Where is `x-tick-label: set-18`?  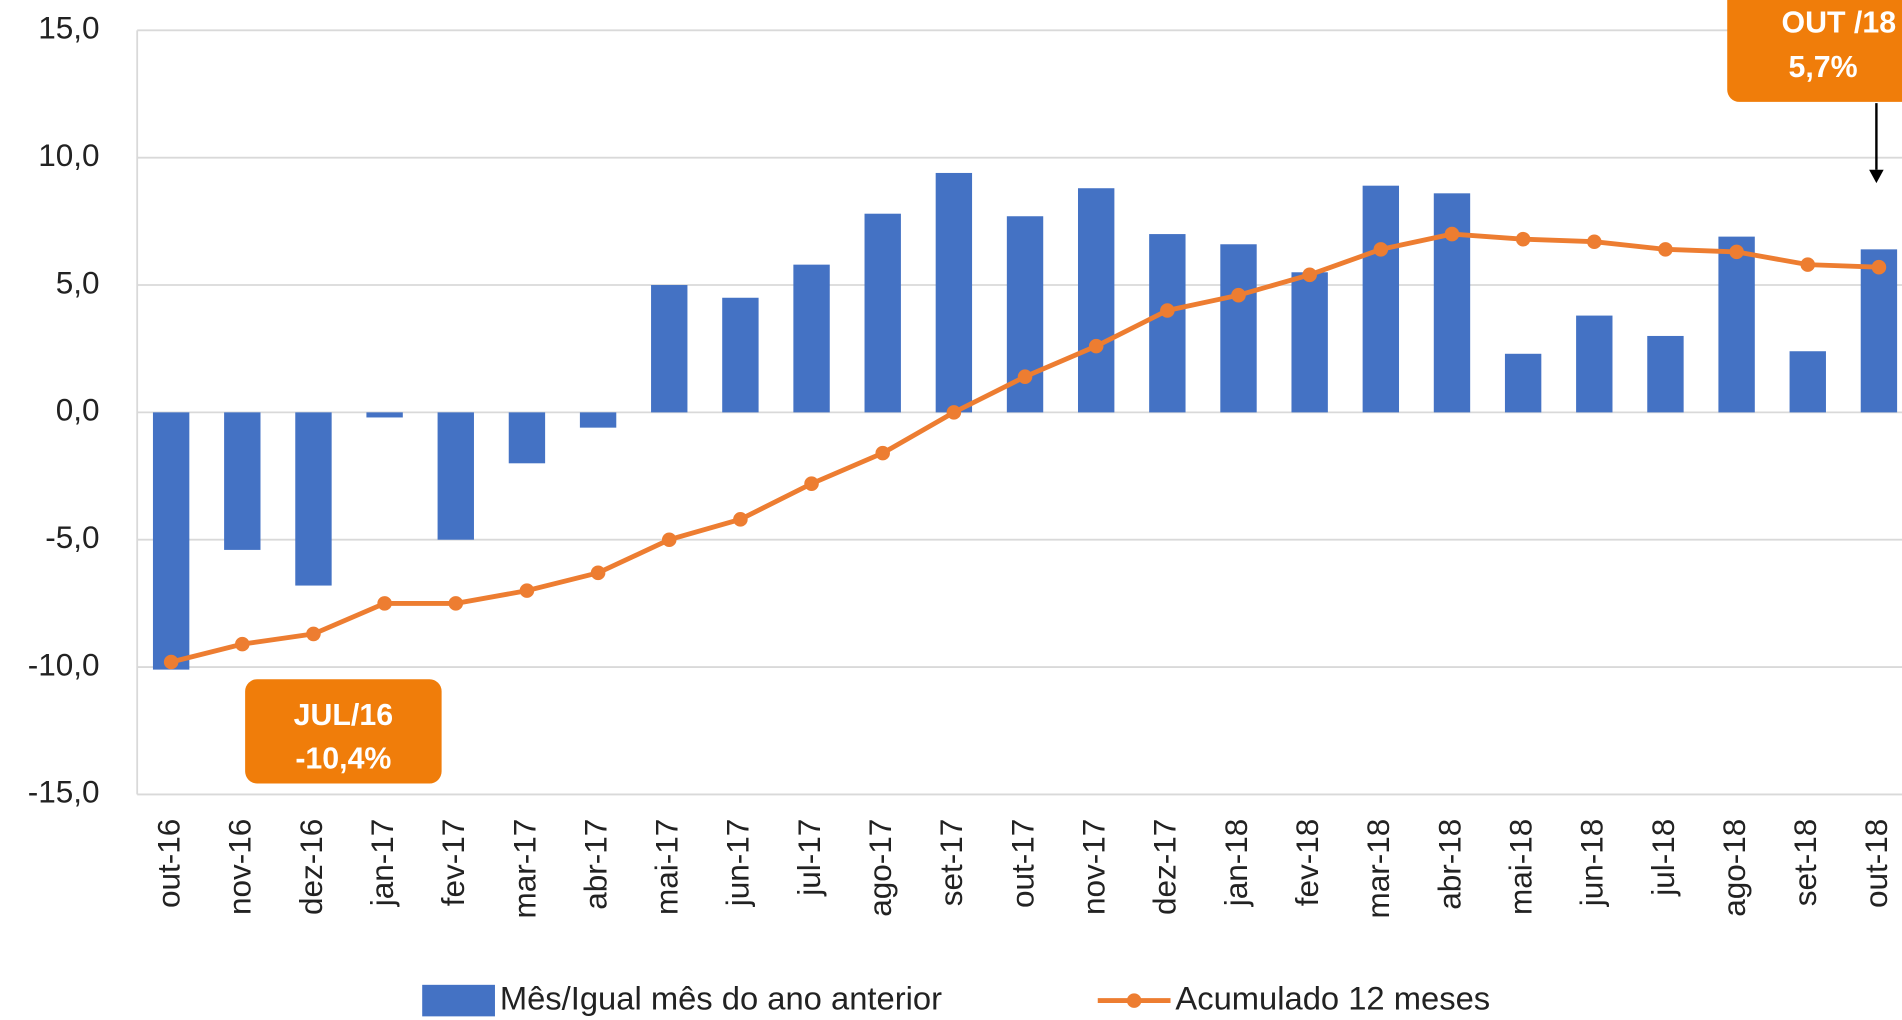
x-tick-label: set-18 is located at coordinates (1805, 863).